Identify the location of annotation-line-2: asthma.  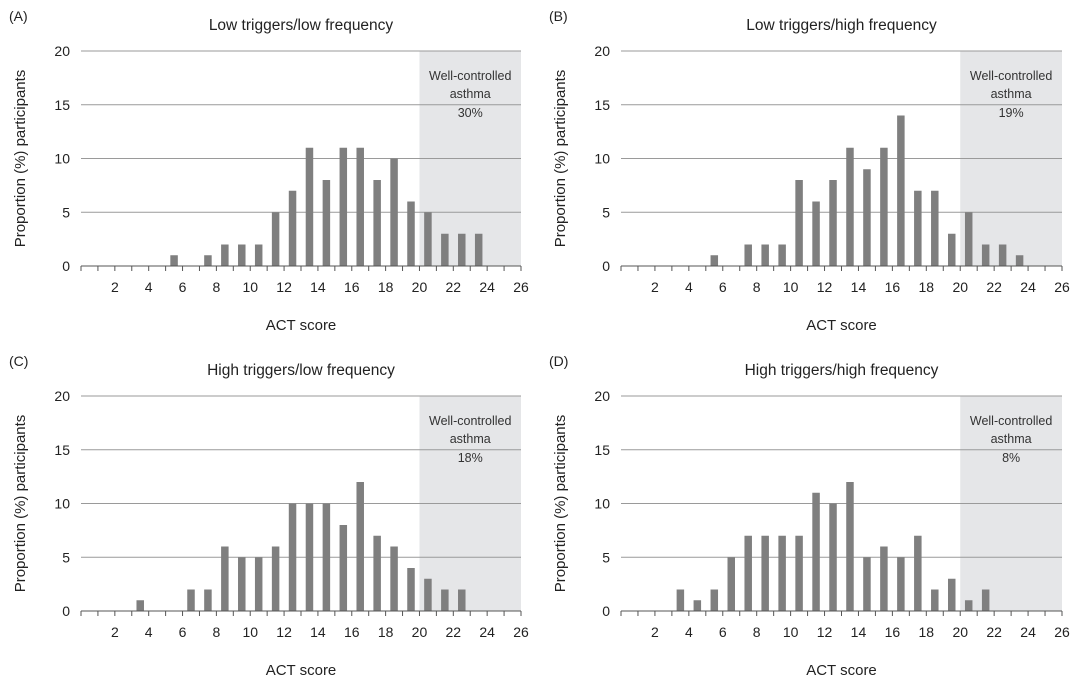
(470, 439).